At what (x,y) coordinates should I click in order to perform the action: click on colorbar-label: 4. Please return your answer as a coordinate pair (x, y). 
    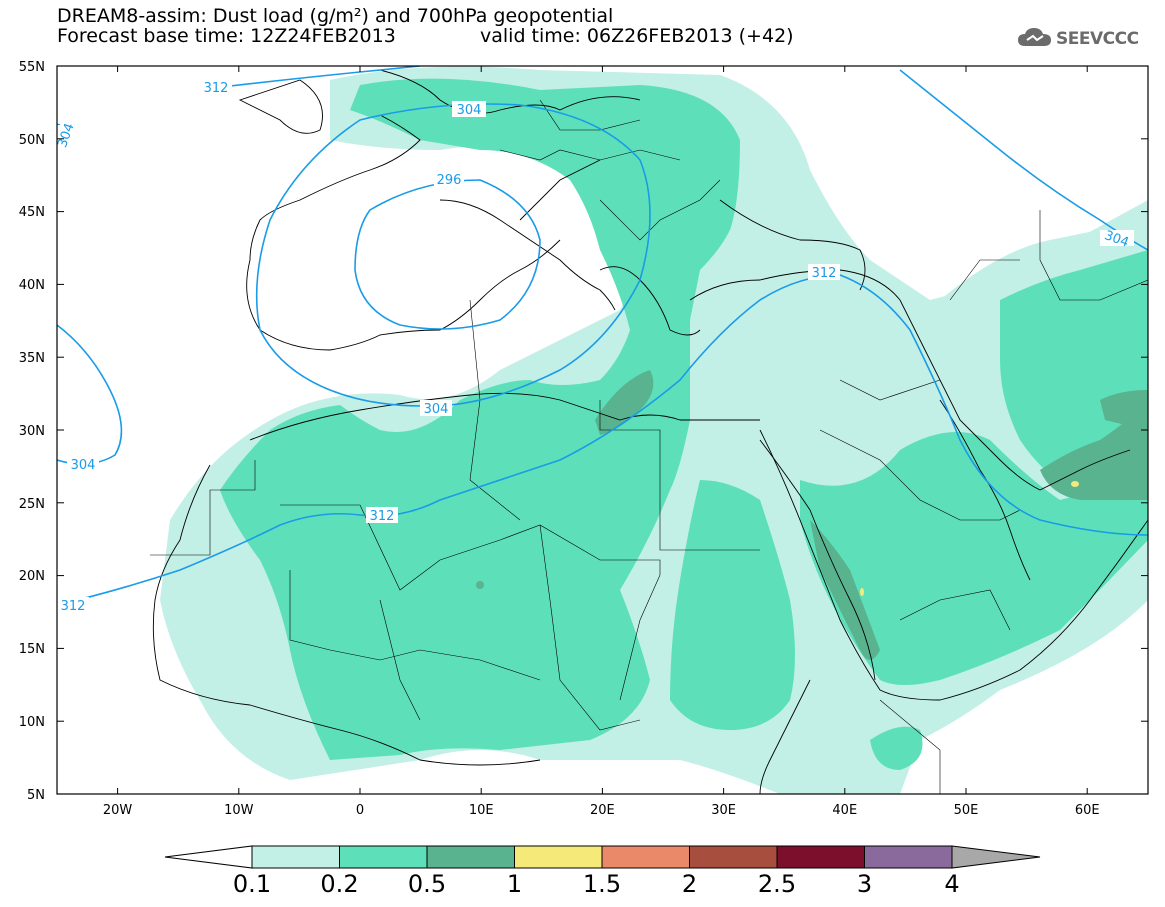
    Looking at the image, I should click on (952, 884).